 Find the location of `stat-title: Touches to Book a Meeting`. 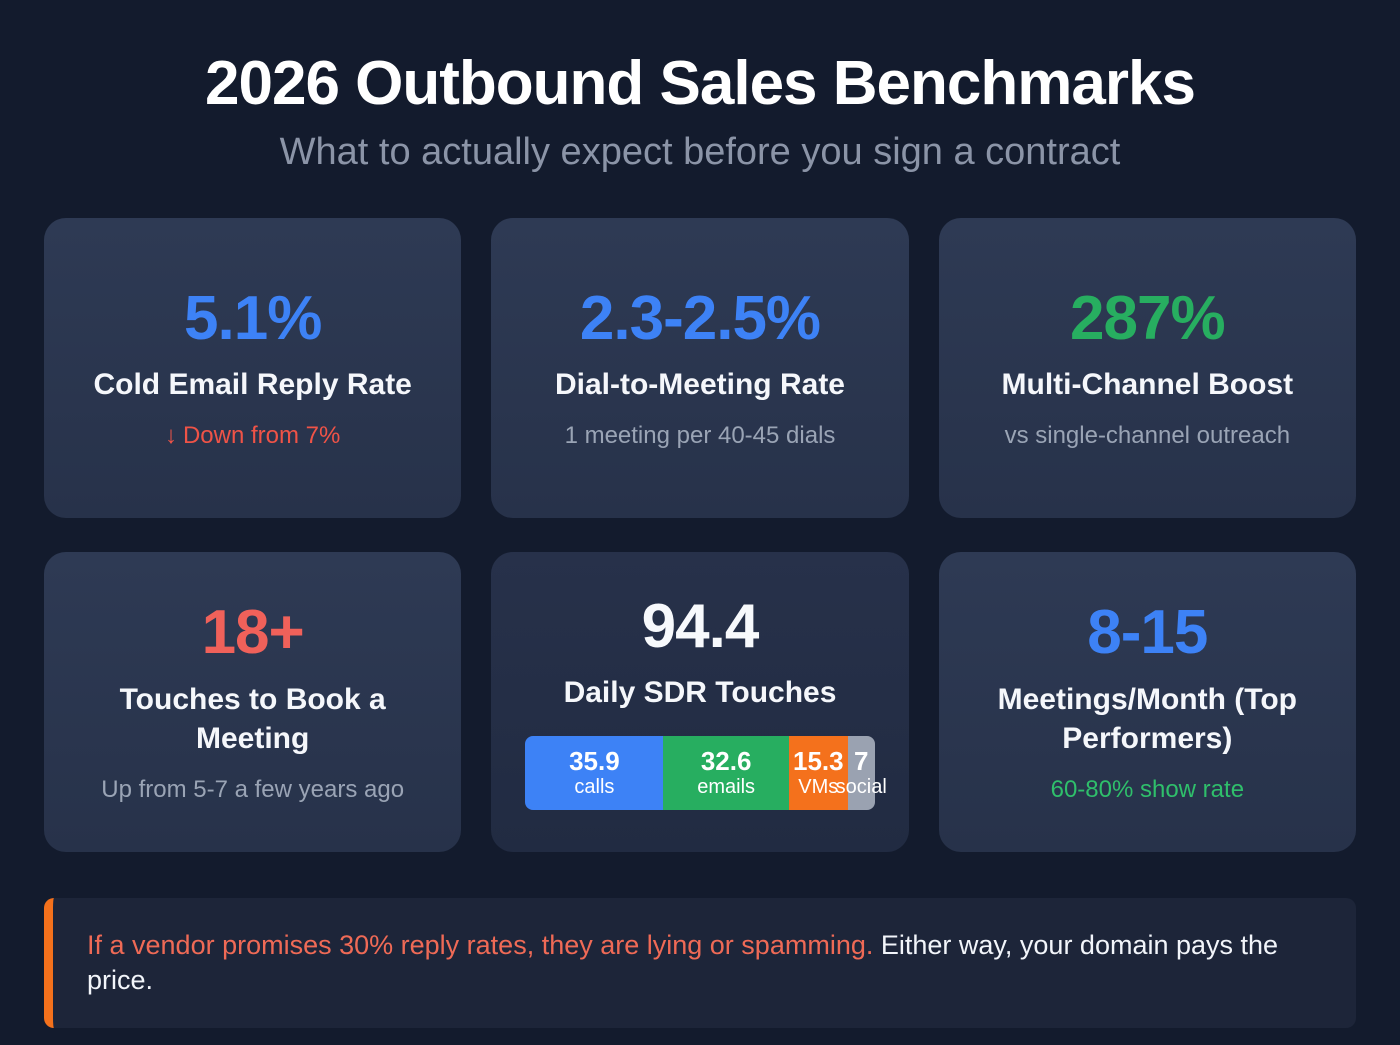

stat-title: Touches to Book a Meeting is located at coordinates (252, 718).